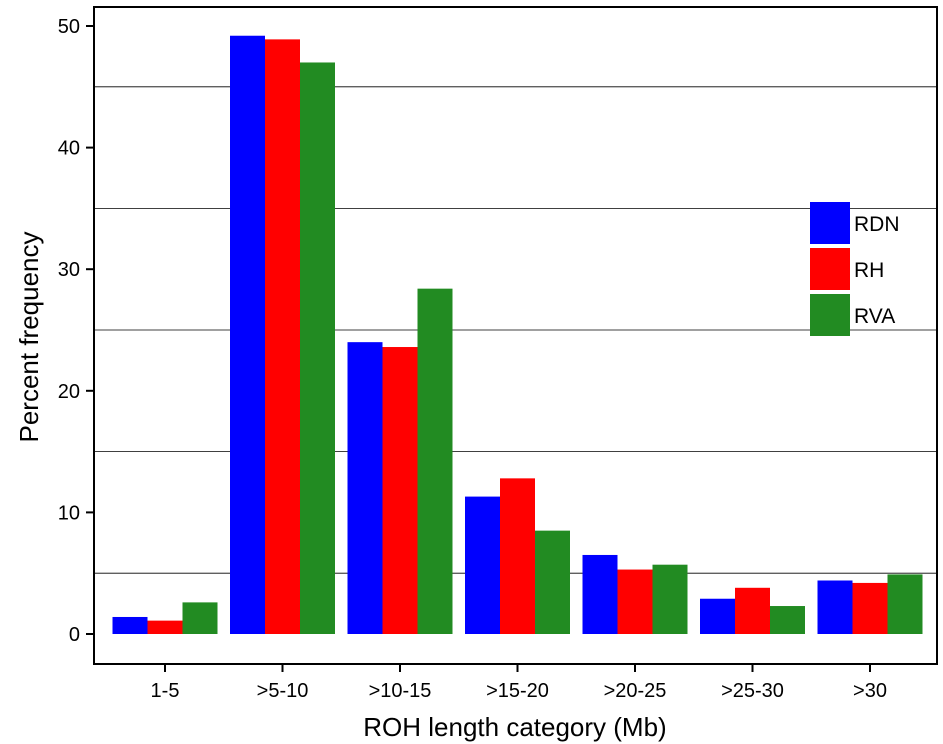 This screenshot has height=744, width=943. Describe the element at coordinates (752, 691) in the screenshot. I see `x-tick-label: >25-30` at that location.